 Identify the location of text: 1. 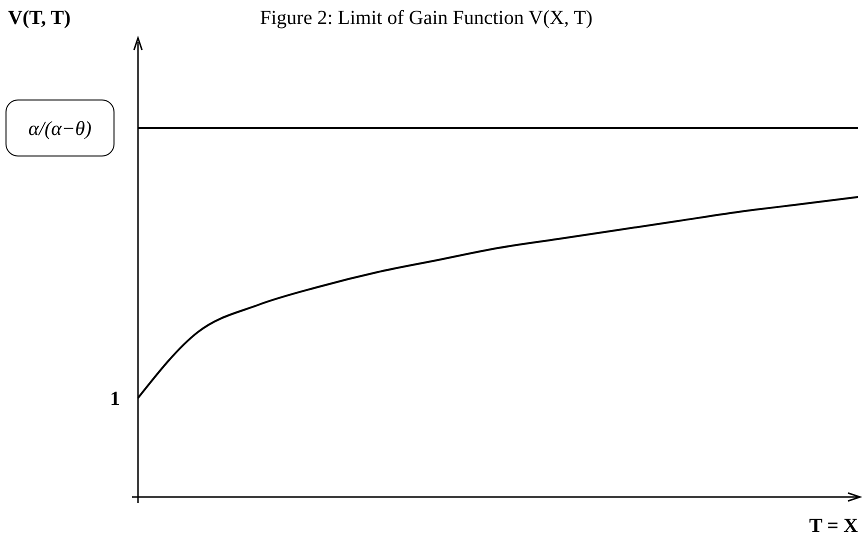
(115, 399).